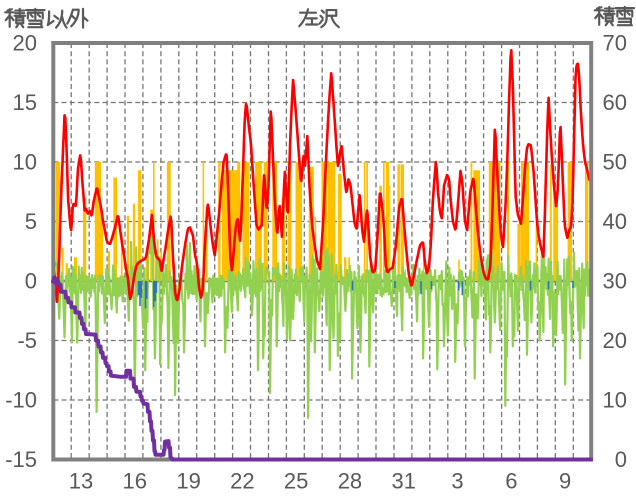  I want to click on svg-text: 30, so click(615, 281).